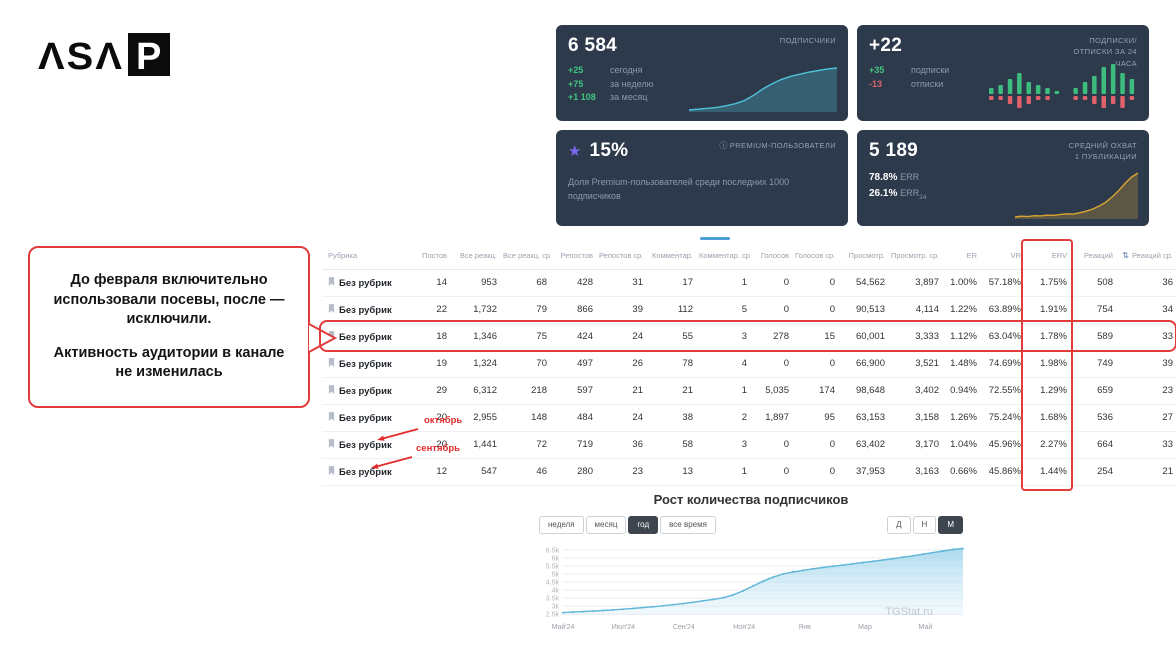 The height and width of the screenshot is (662, 1176). What do you see at coordinates (525, 256) in the screenshot?
I see `column-header: Все реакц. ср.` at bounding box center [525, 256].